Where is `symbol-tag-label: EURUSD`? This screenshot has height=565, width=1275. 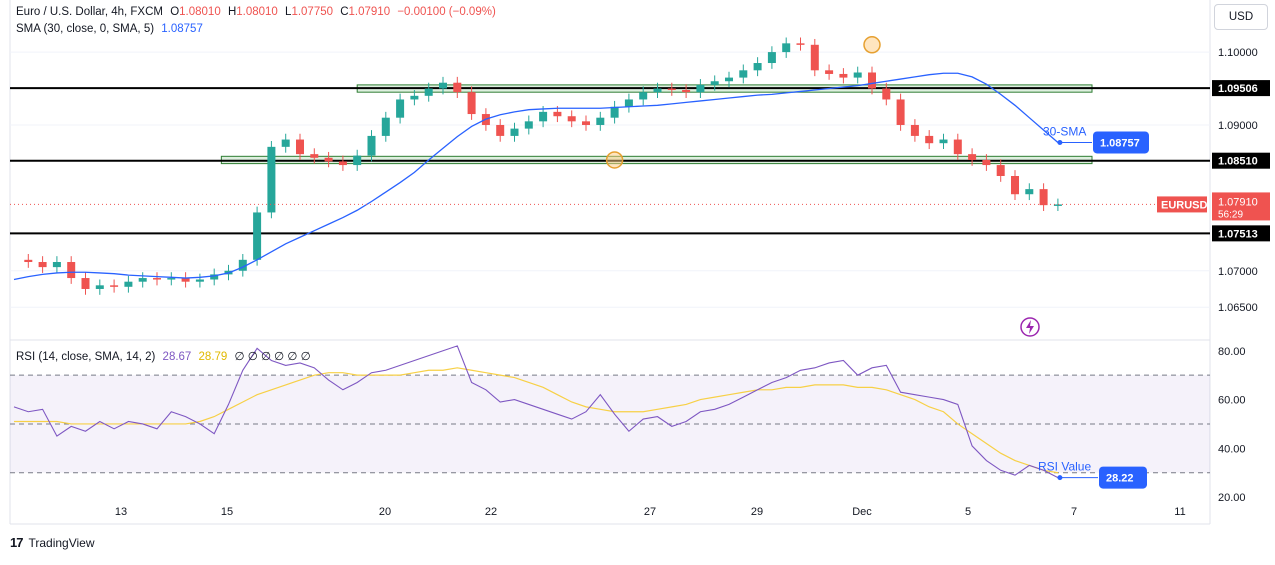
symbol-tag-label: EURUSD is located at coordinates (1184, 205).